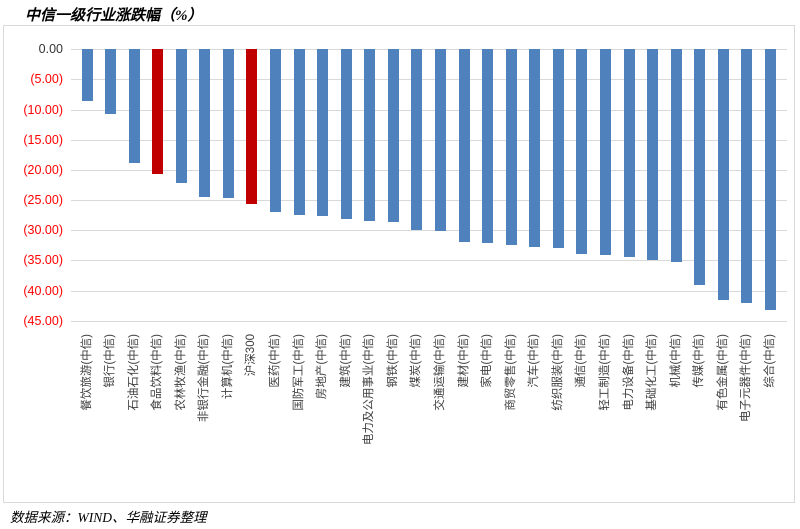 The width and height of the screenshot is (800, 529). What do you see at coordinates (46, 79) in the screenshot?
I see `y-axis-tick-label: (5.00)` at bounding box center [46, 79].